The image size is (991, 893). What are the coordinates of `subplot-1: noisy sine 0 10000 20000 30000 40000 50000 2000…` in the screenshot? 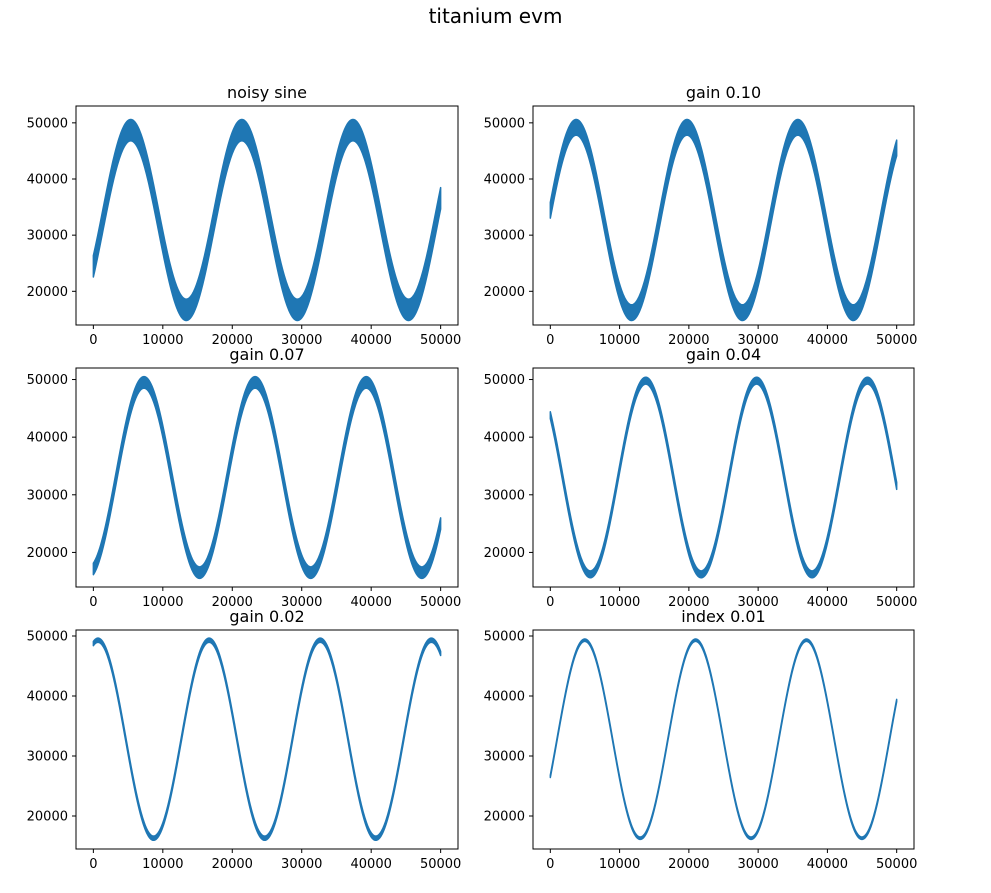 It's located at (244, 215).